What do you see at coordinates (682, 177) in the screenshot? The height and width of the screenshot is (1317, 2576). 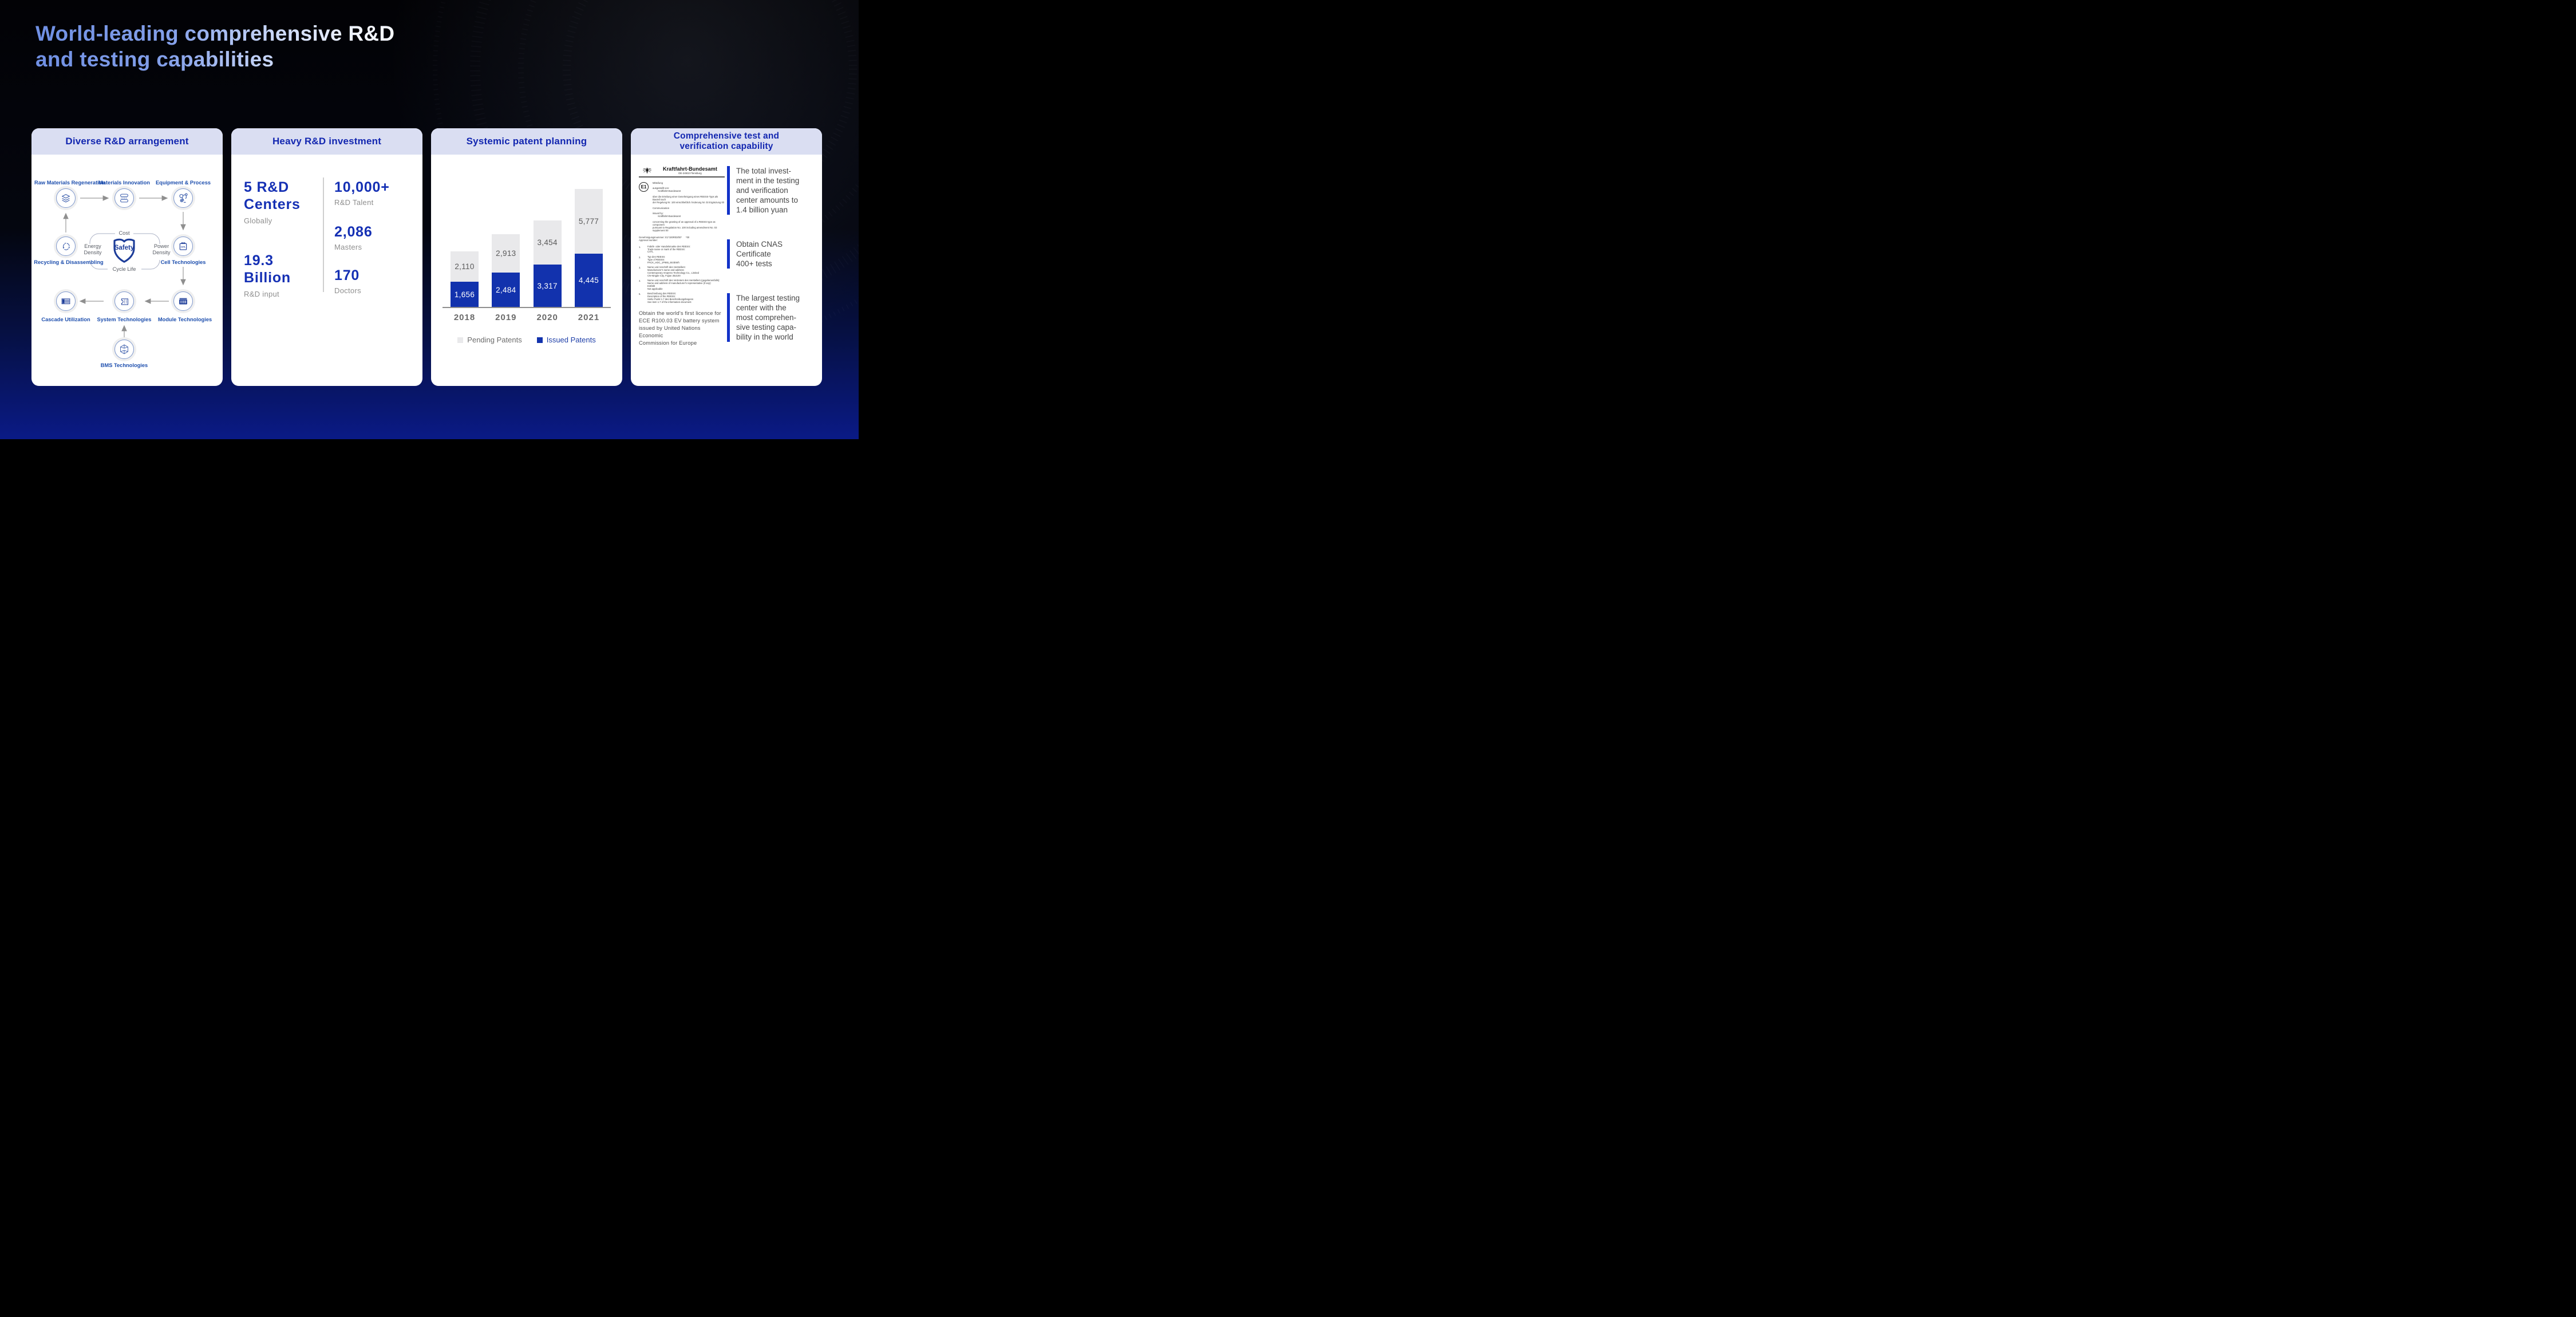 I see `cert-rule` at bounding box center [682, 177].